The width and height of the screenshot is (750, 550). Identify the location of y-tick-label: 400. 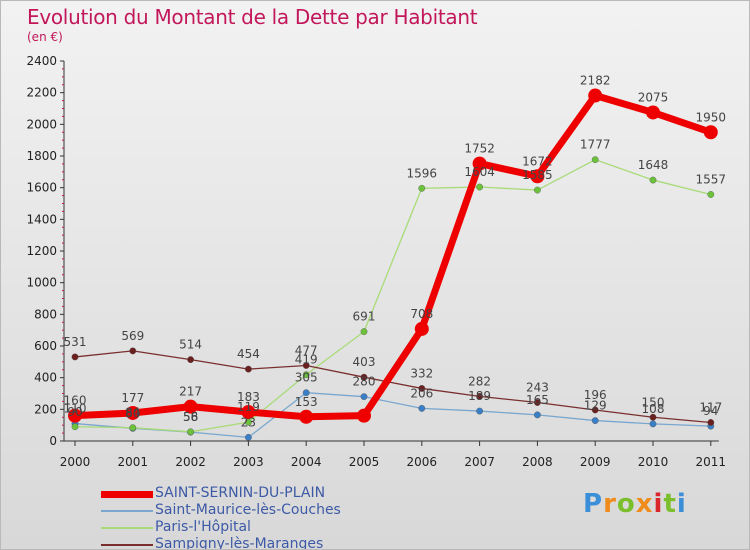
(45, 378).